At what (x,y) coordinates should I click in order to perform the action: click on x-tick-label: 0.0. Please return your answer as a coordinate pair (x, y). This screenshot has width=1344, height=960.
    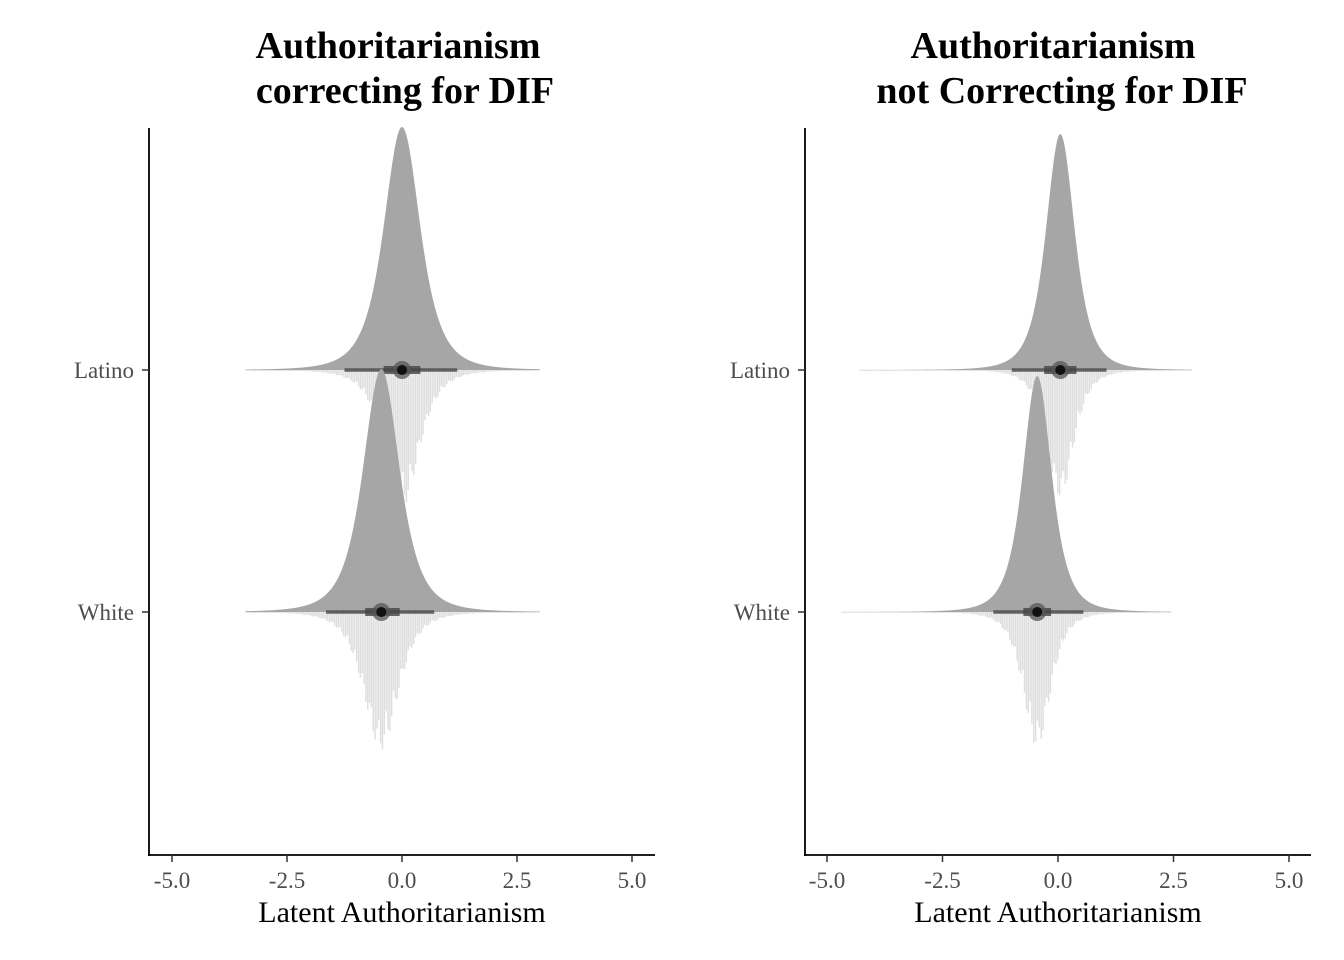
    Looking at the image, I should click on (402, 880).